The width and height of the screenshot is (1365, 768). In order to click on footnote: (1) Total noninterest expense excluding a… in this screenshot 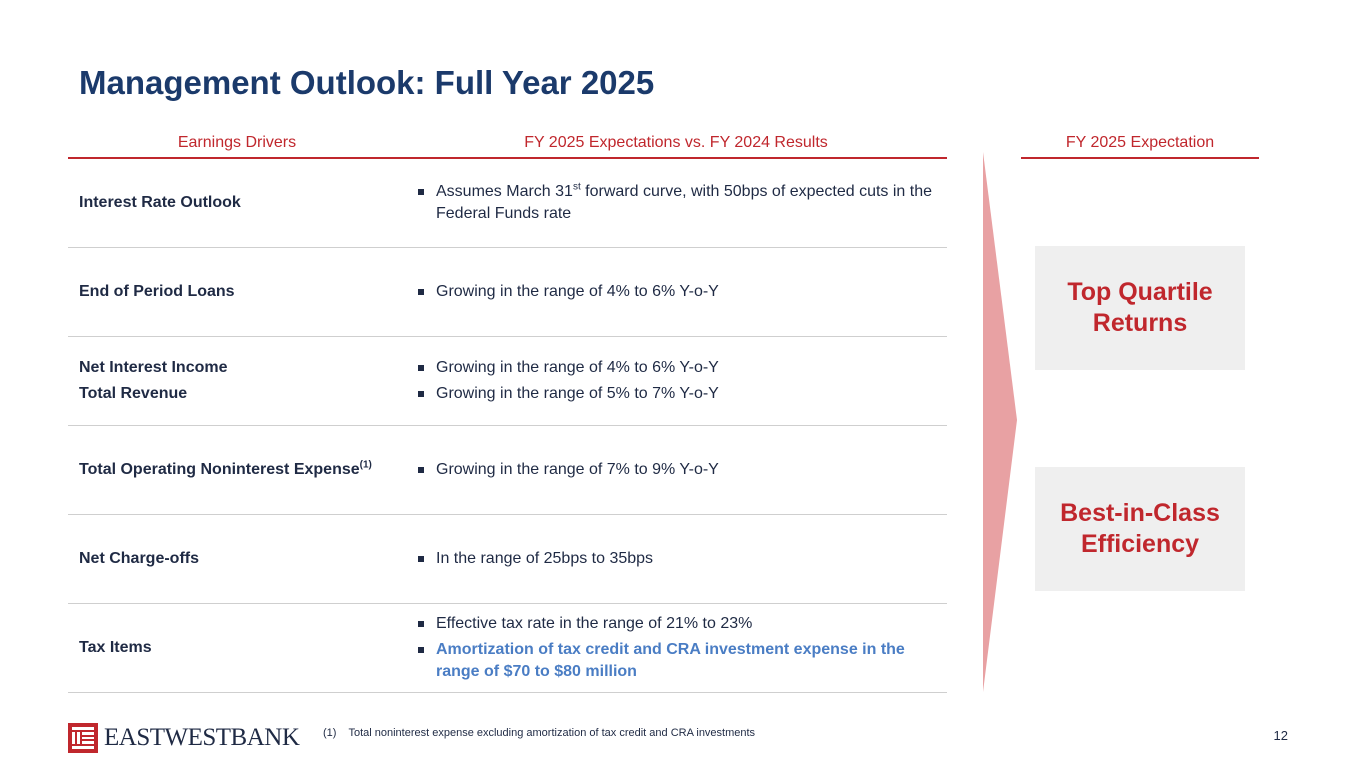, I will do `click(539, 733)`.